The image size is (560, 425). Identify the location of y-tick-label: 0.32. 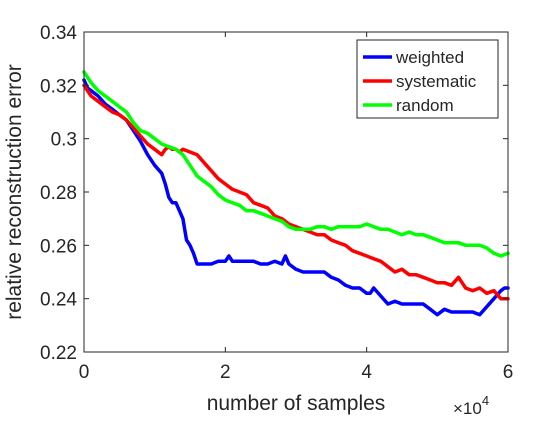
(58, 86).